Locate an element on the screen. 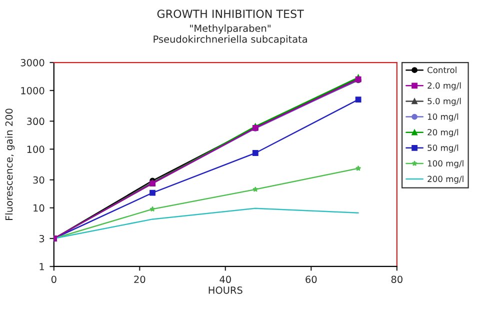 This screenshot has width=490, height=329. y-tick-label: 300 is located at coordinates (35, 122).